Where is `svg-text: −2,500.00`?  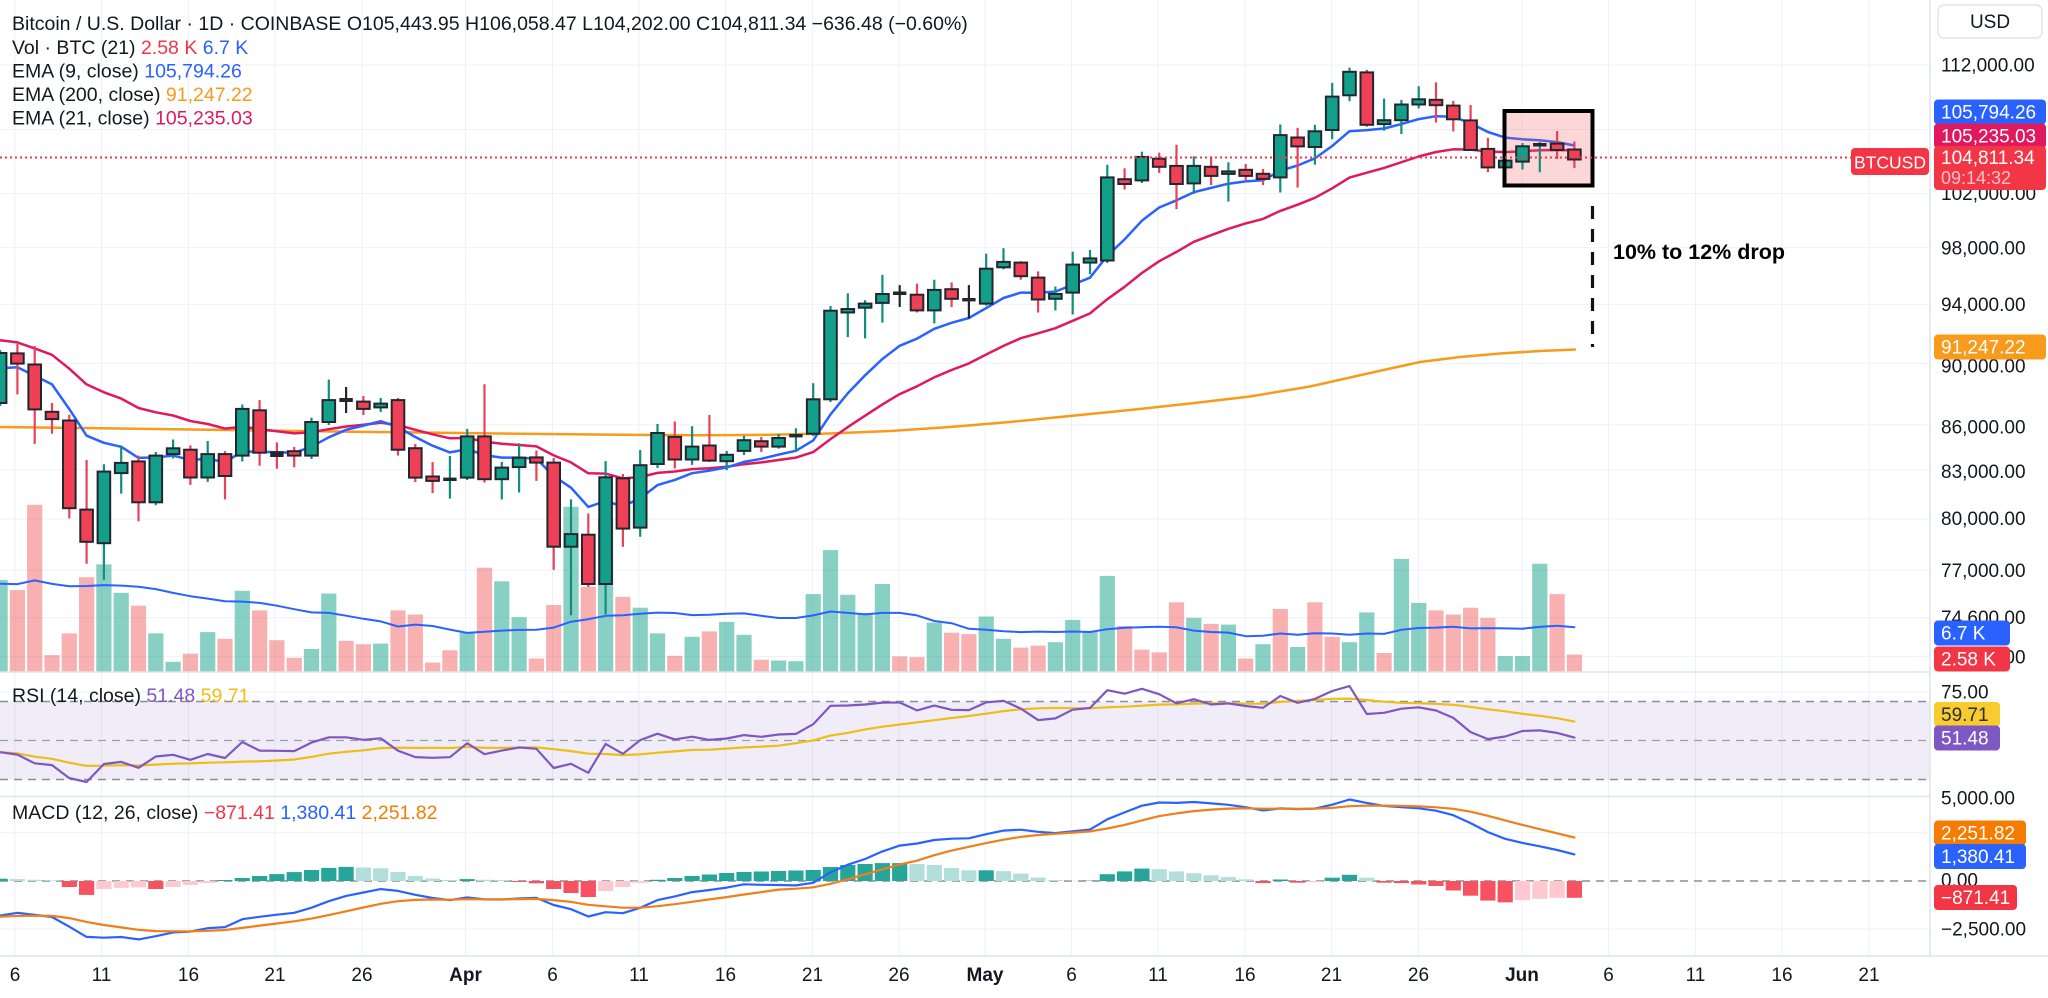 svg-text: −2,500.00 is located at coordinates (1983, 930).